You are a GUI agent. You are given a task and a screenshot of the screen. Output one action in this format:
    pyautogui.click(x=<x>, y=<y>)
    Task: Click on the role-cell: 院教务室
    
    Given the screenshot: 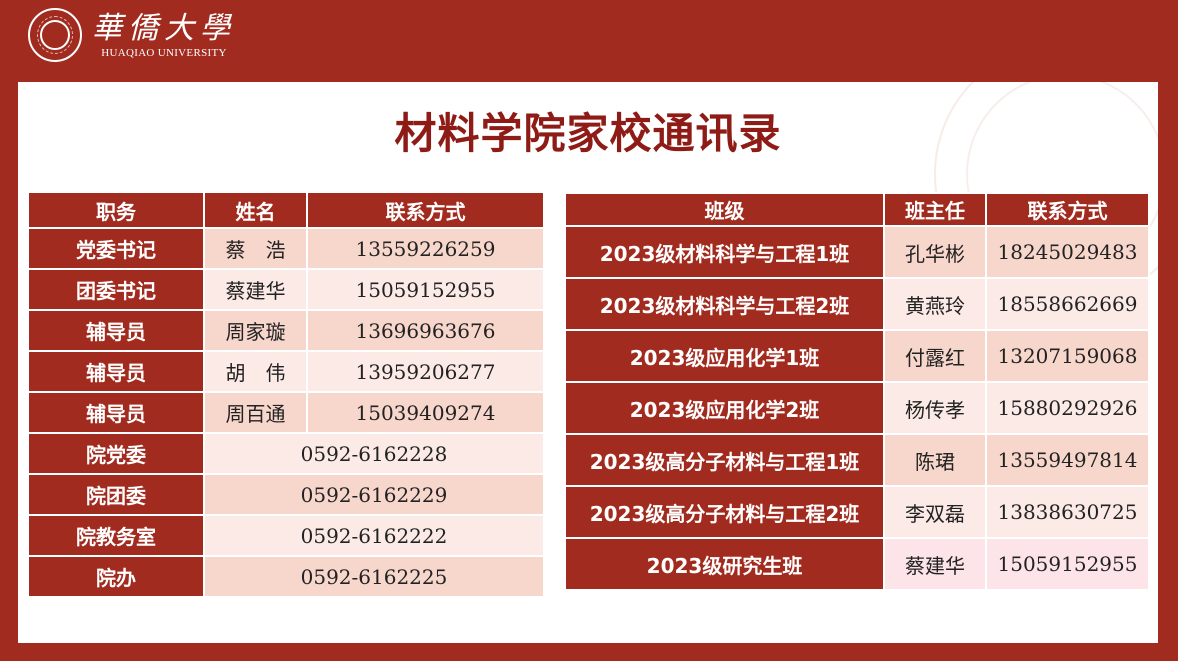 What is the action you would take?
    pyautogui.click(x=116, y=535)
    